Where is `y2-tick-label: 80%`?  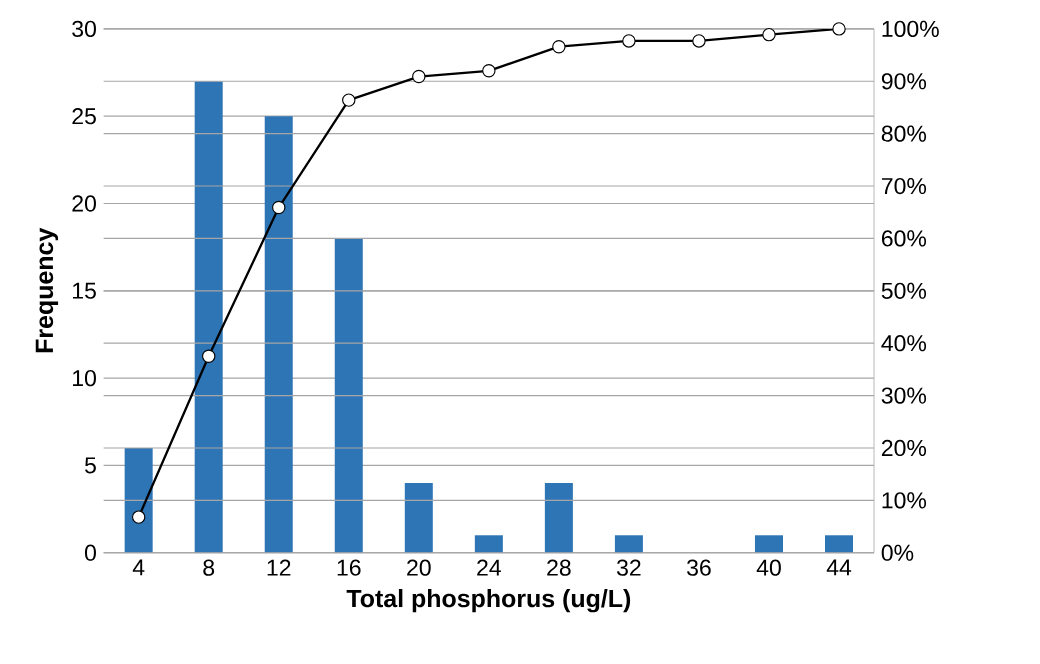
y2-tick-label: 80% is located at coordinates (904, 133).